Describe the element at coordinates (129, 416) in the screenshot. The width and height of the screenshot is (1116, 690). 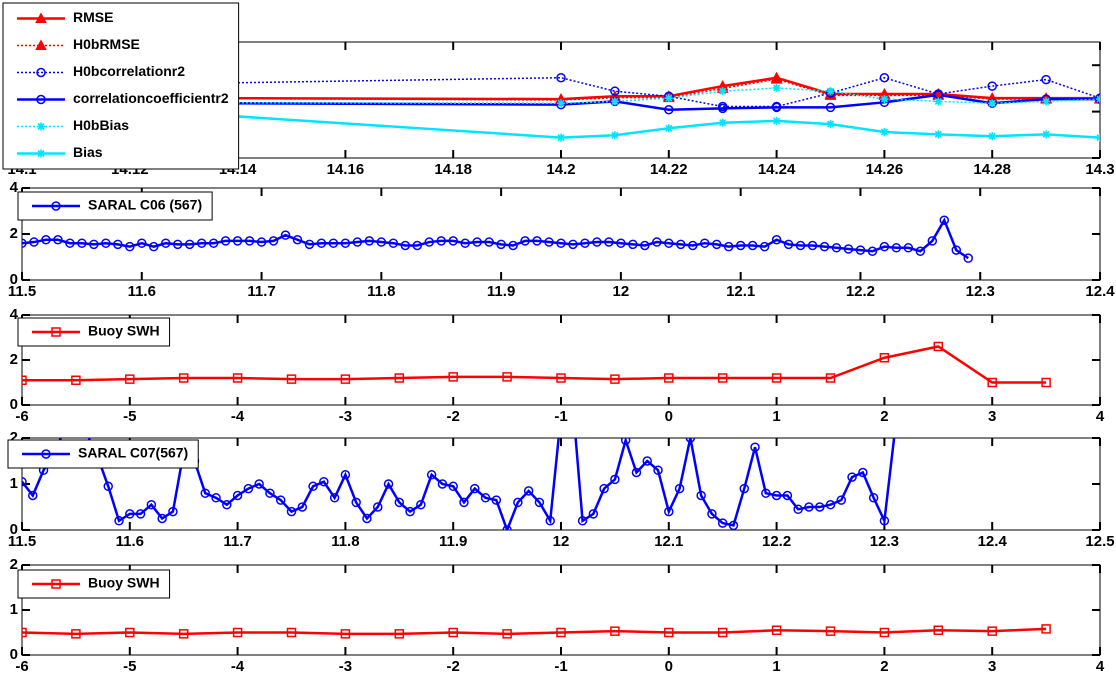
I see `x-tick-label: -5` at that location.